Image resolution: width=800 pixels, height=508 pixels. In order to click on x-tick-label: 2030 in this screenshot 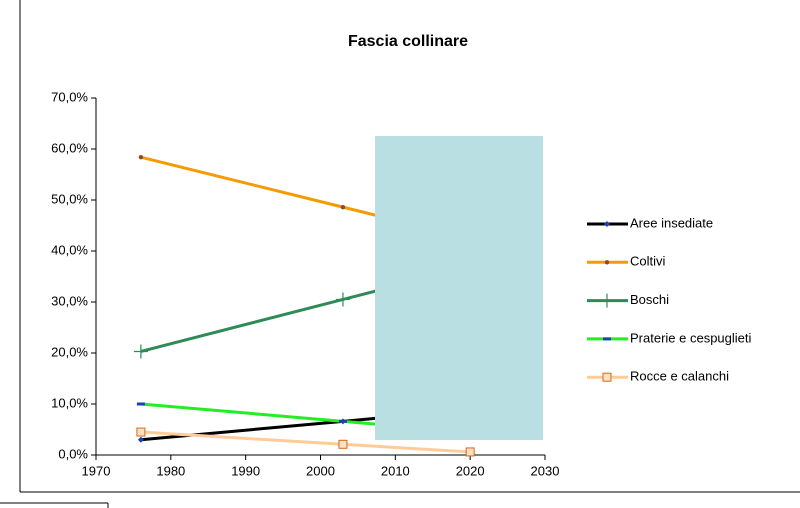, I will do `click(545, 470)`.